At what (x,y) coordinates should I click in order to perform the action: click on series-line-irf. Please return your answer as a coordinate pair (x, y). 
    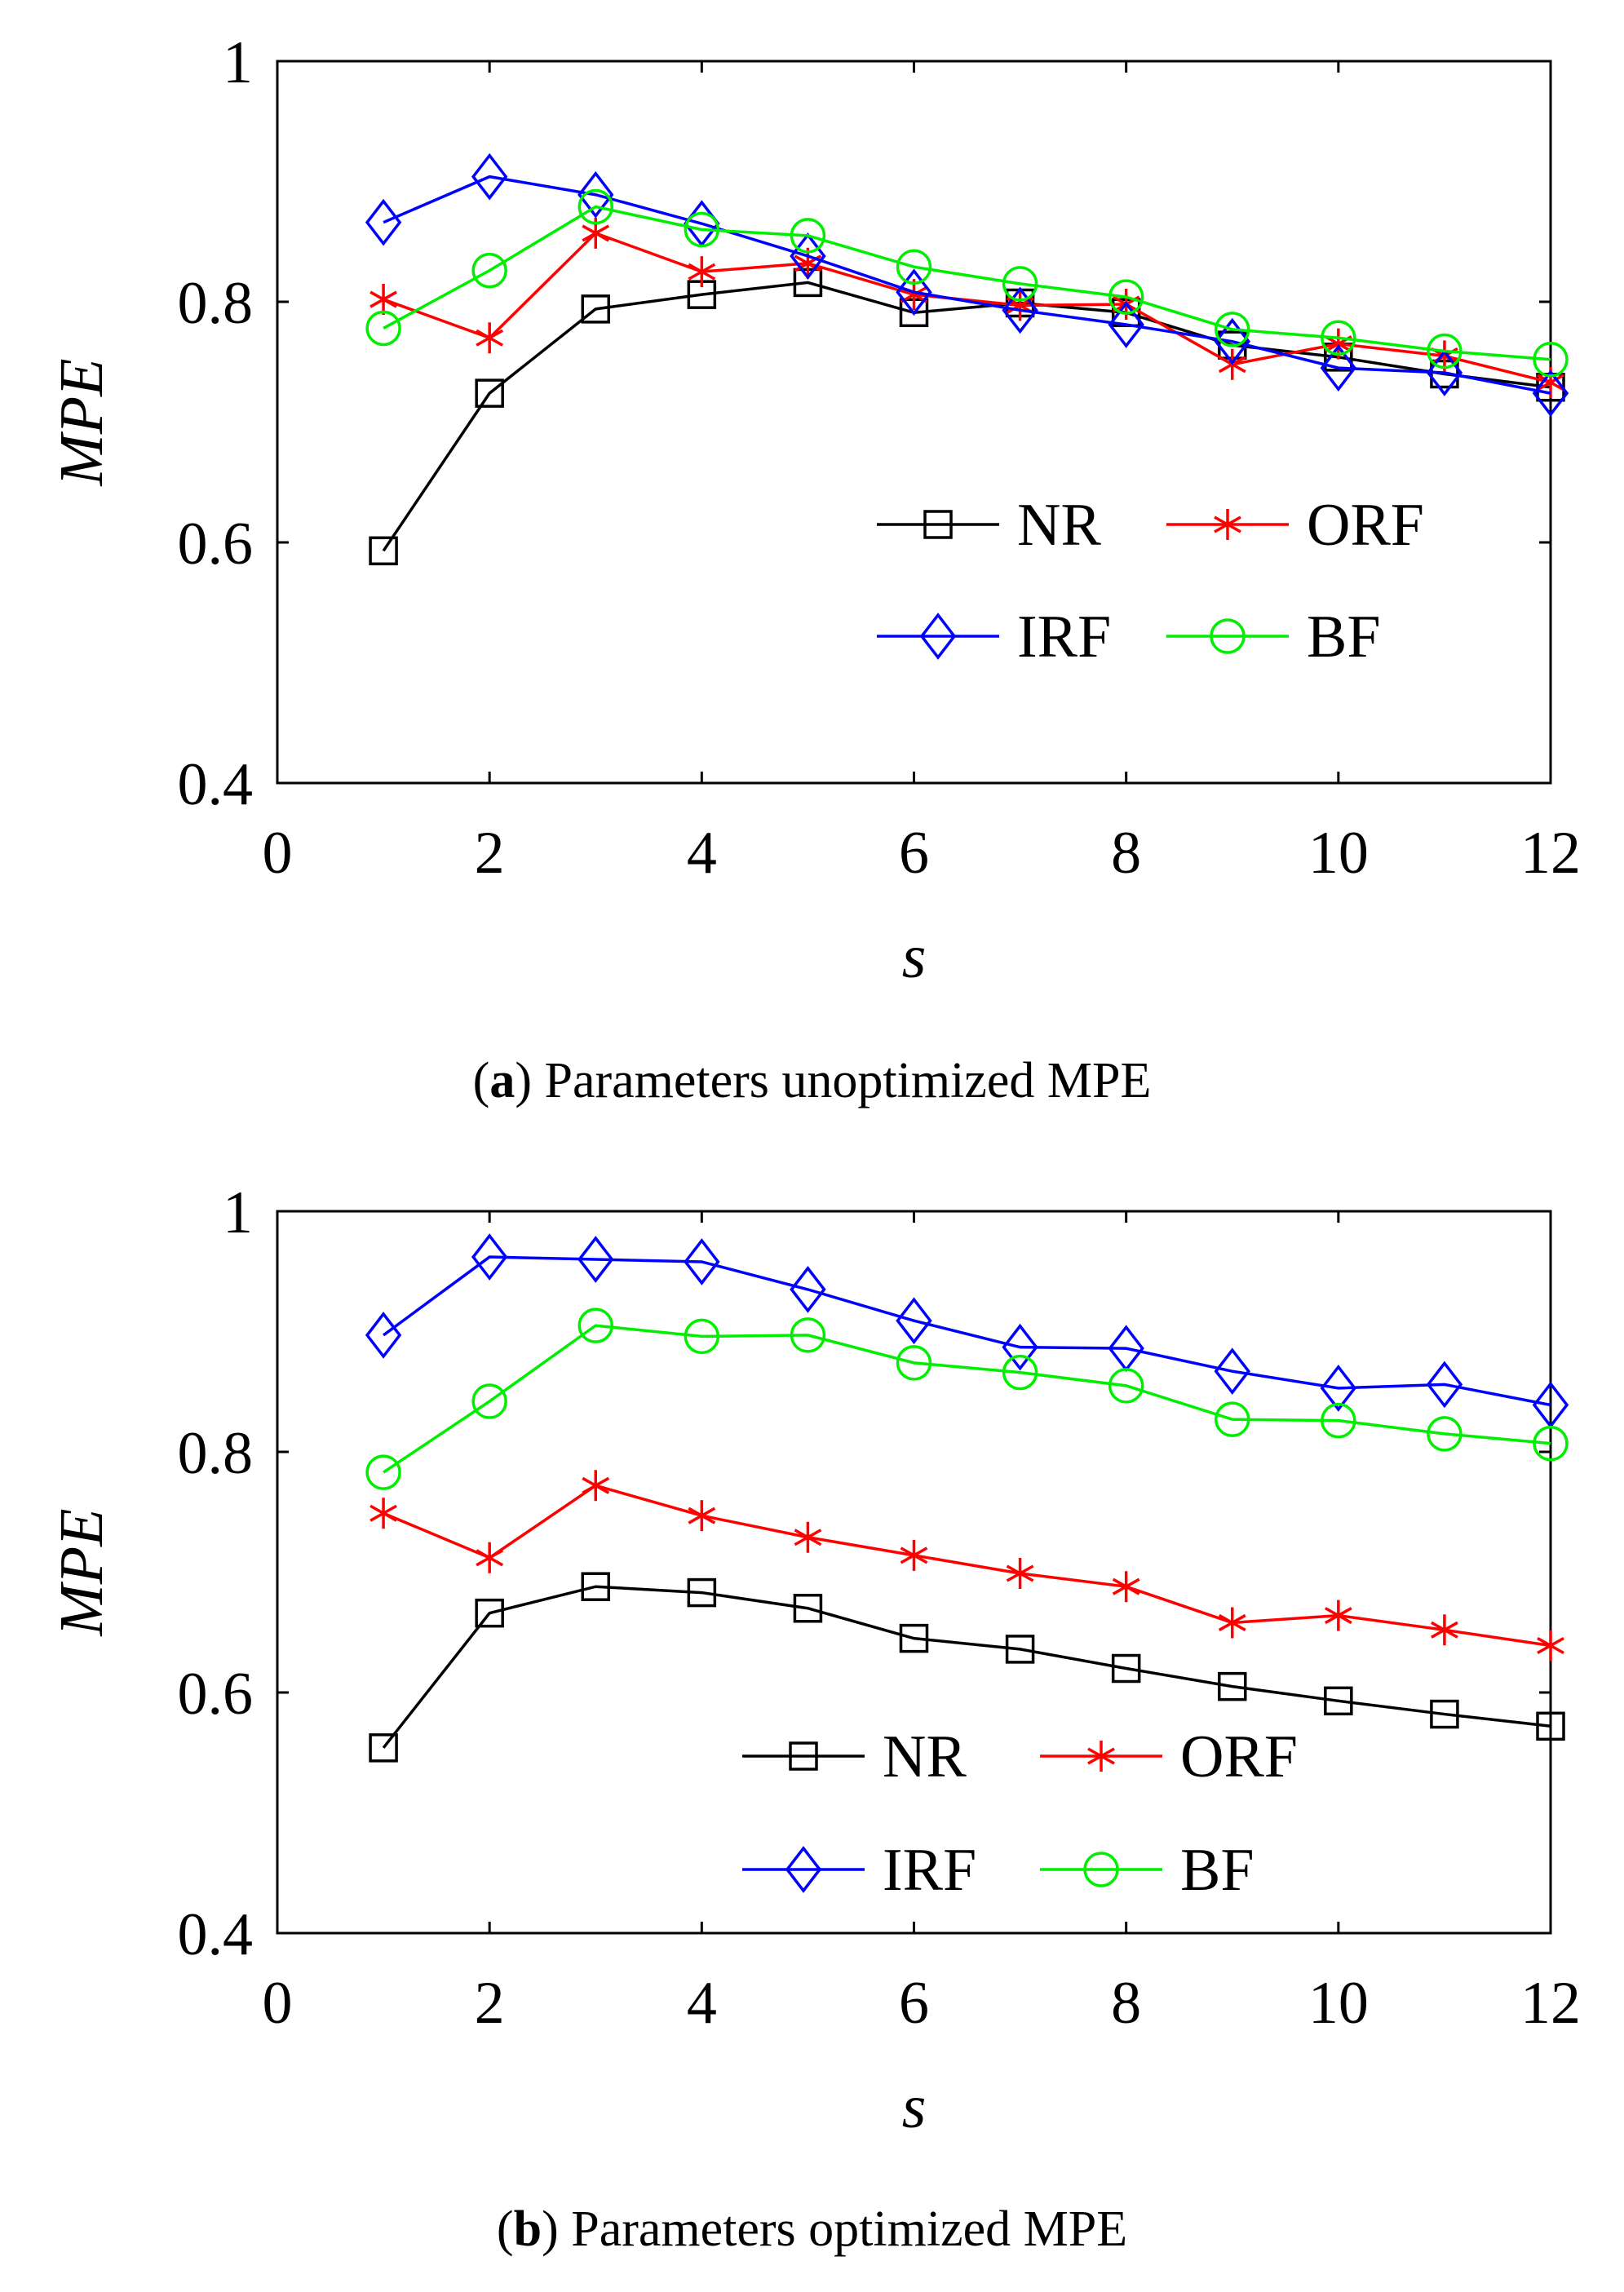
    Looking at the image, I should click on (967, 285).